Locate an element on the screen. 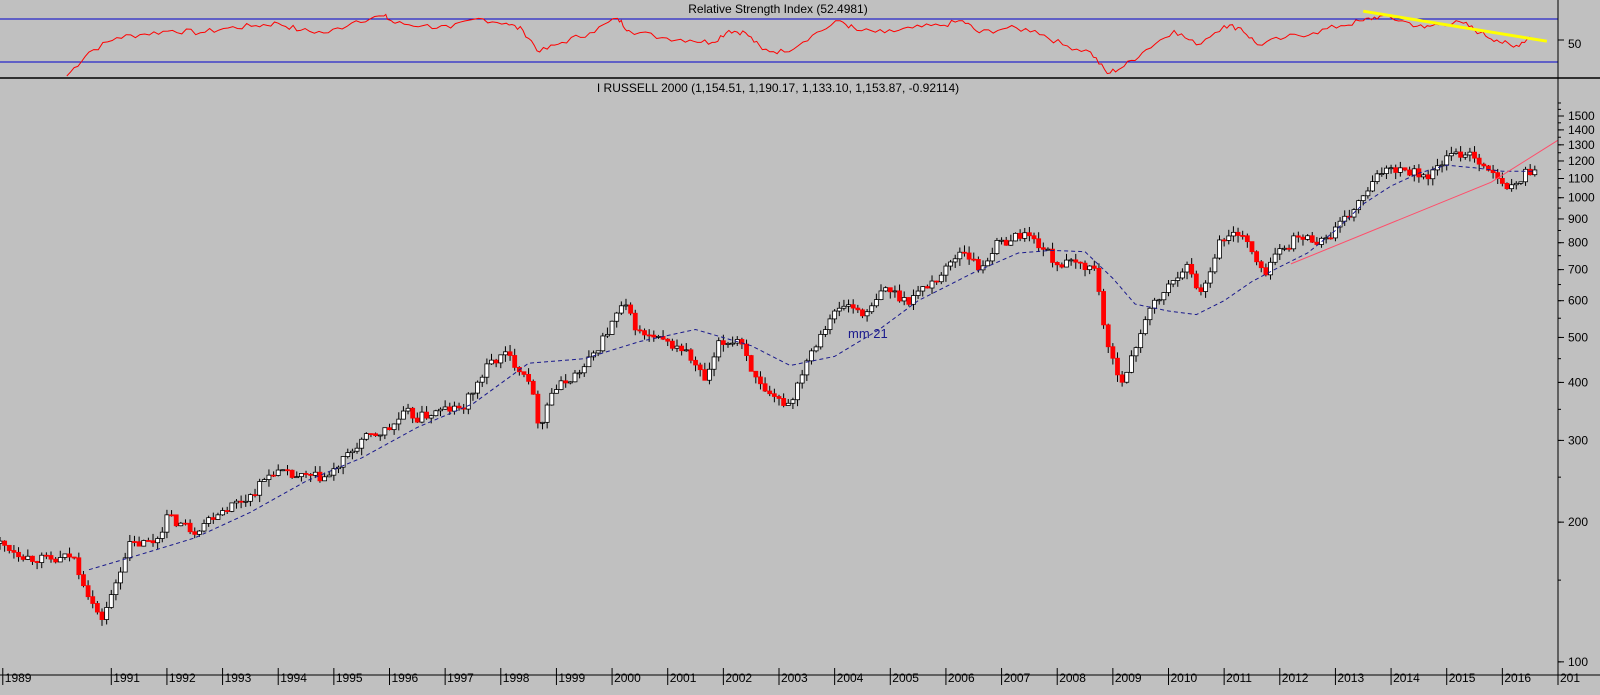 Image resolution: width=1600 pixels, height=695 pixels. year-label: 2009 is located at coordinates (1128, 678).